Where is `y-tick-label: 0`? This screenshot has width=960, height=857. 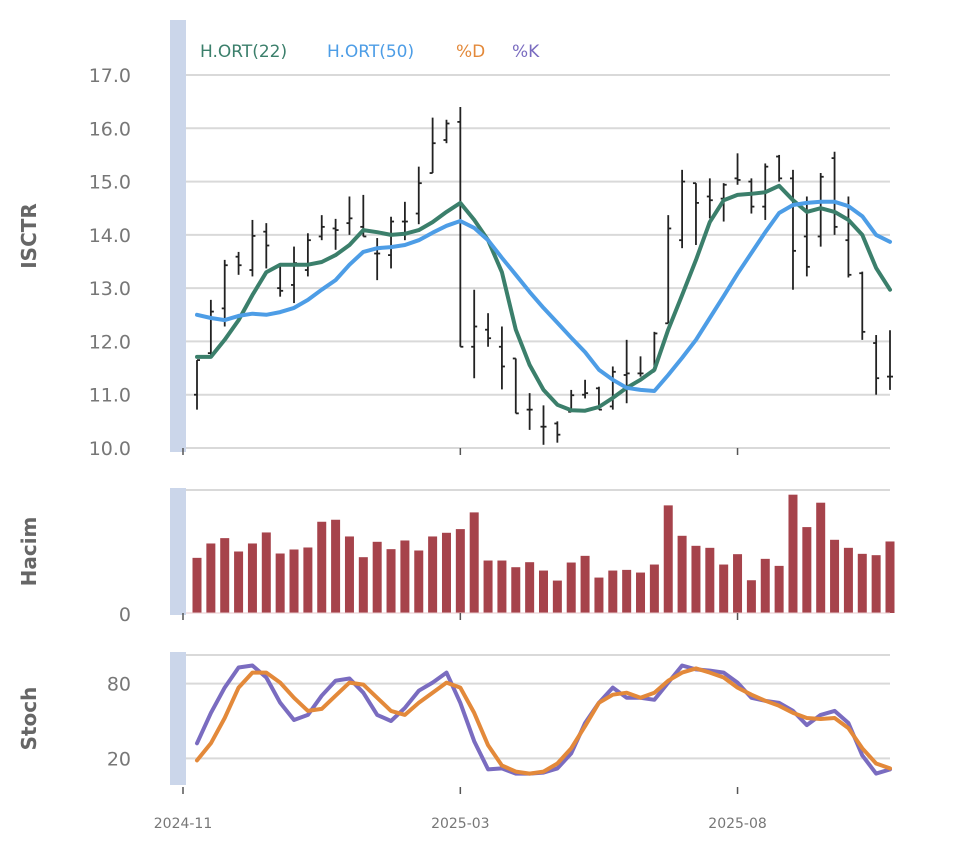
y-tick-label: 0 is located at coordinates (125, 615).